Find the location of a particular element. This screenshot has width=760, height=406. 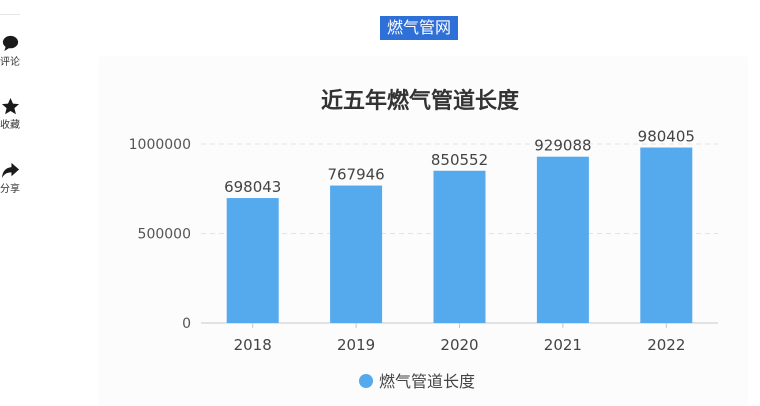

favorite-label: 收藏 is located at coordinates (10, 125).